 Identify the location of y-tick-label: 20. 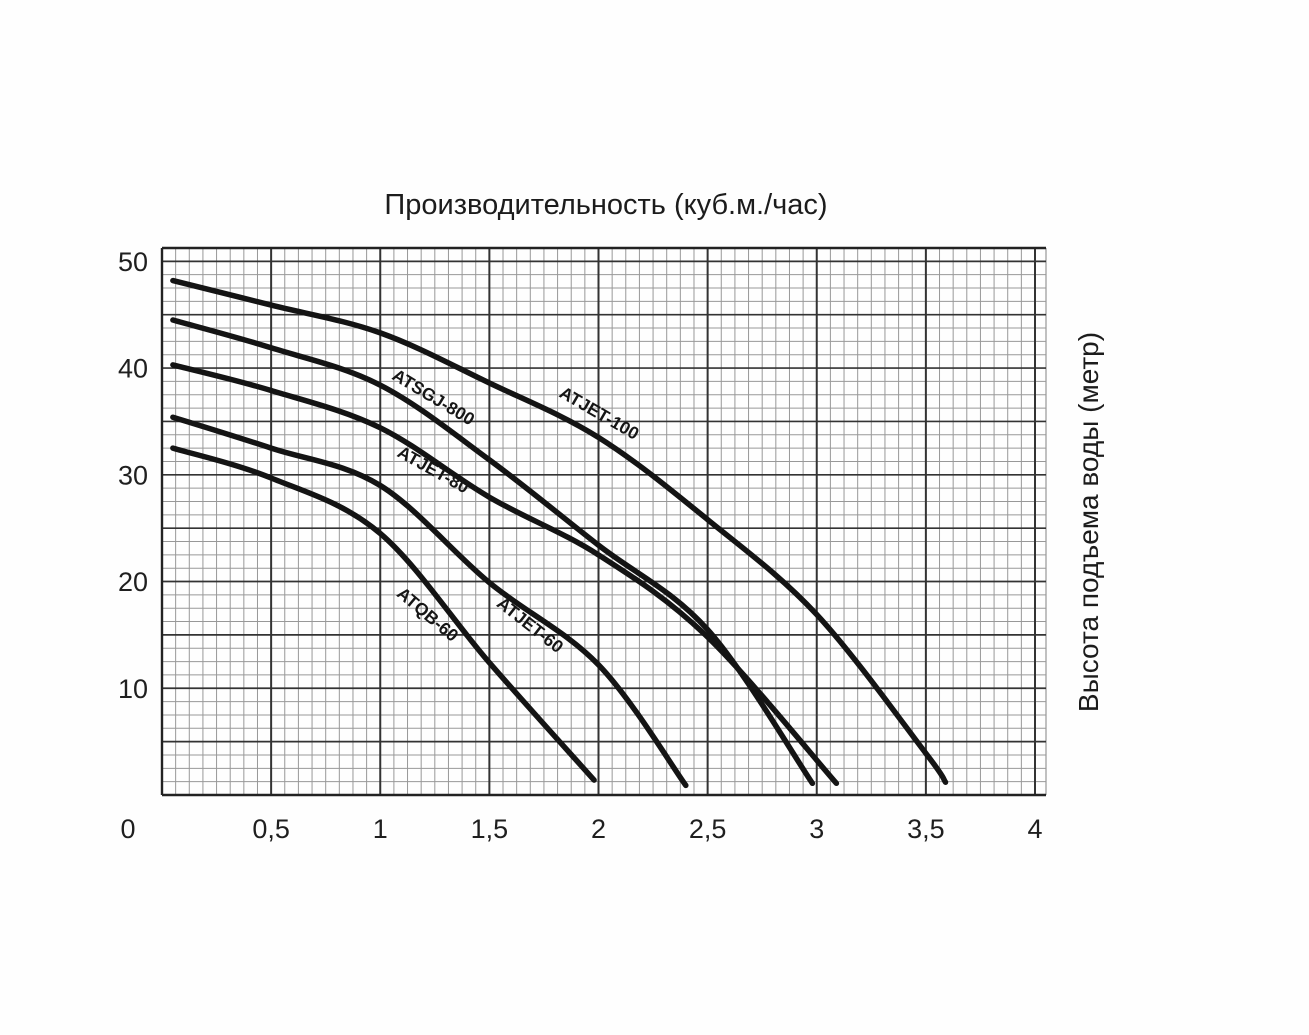
(133, 582).